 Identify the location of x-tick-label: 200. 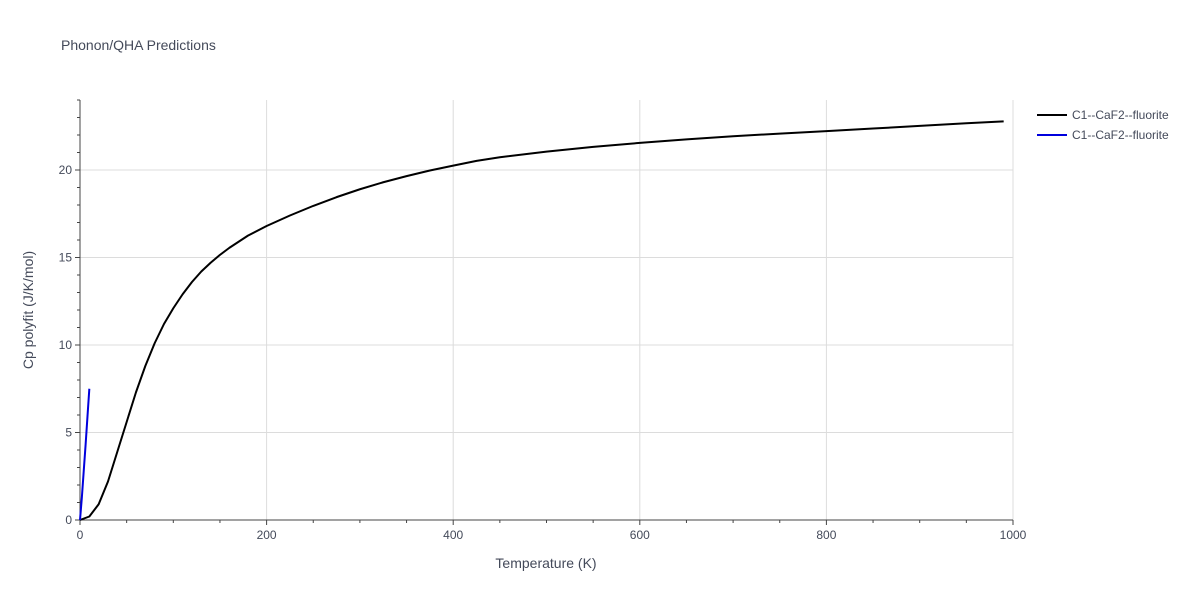
(267, 535).